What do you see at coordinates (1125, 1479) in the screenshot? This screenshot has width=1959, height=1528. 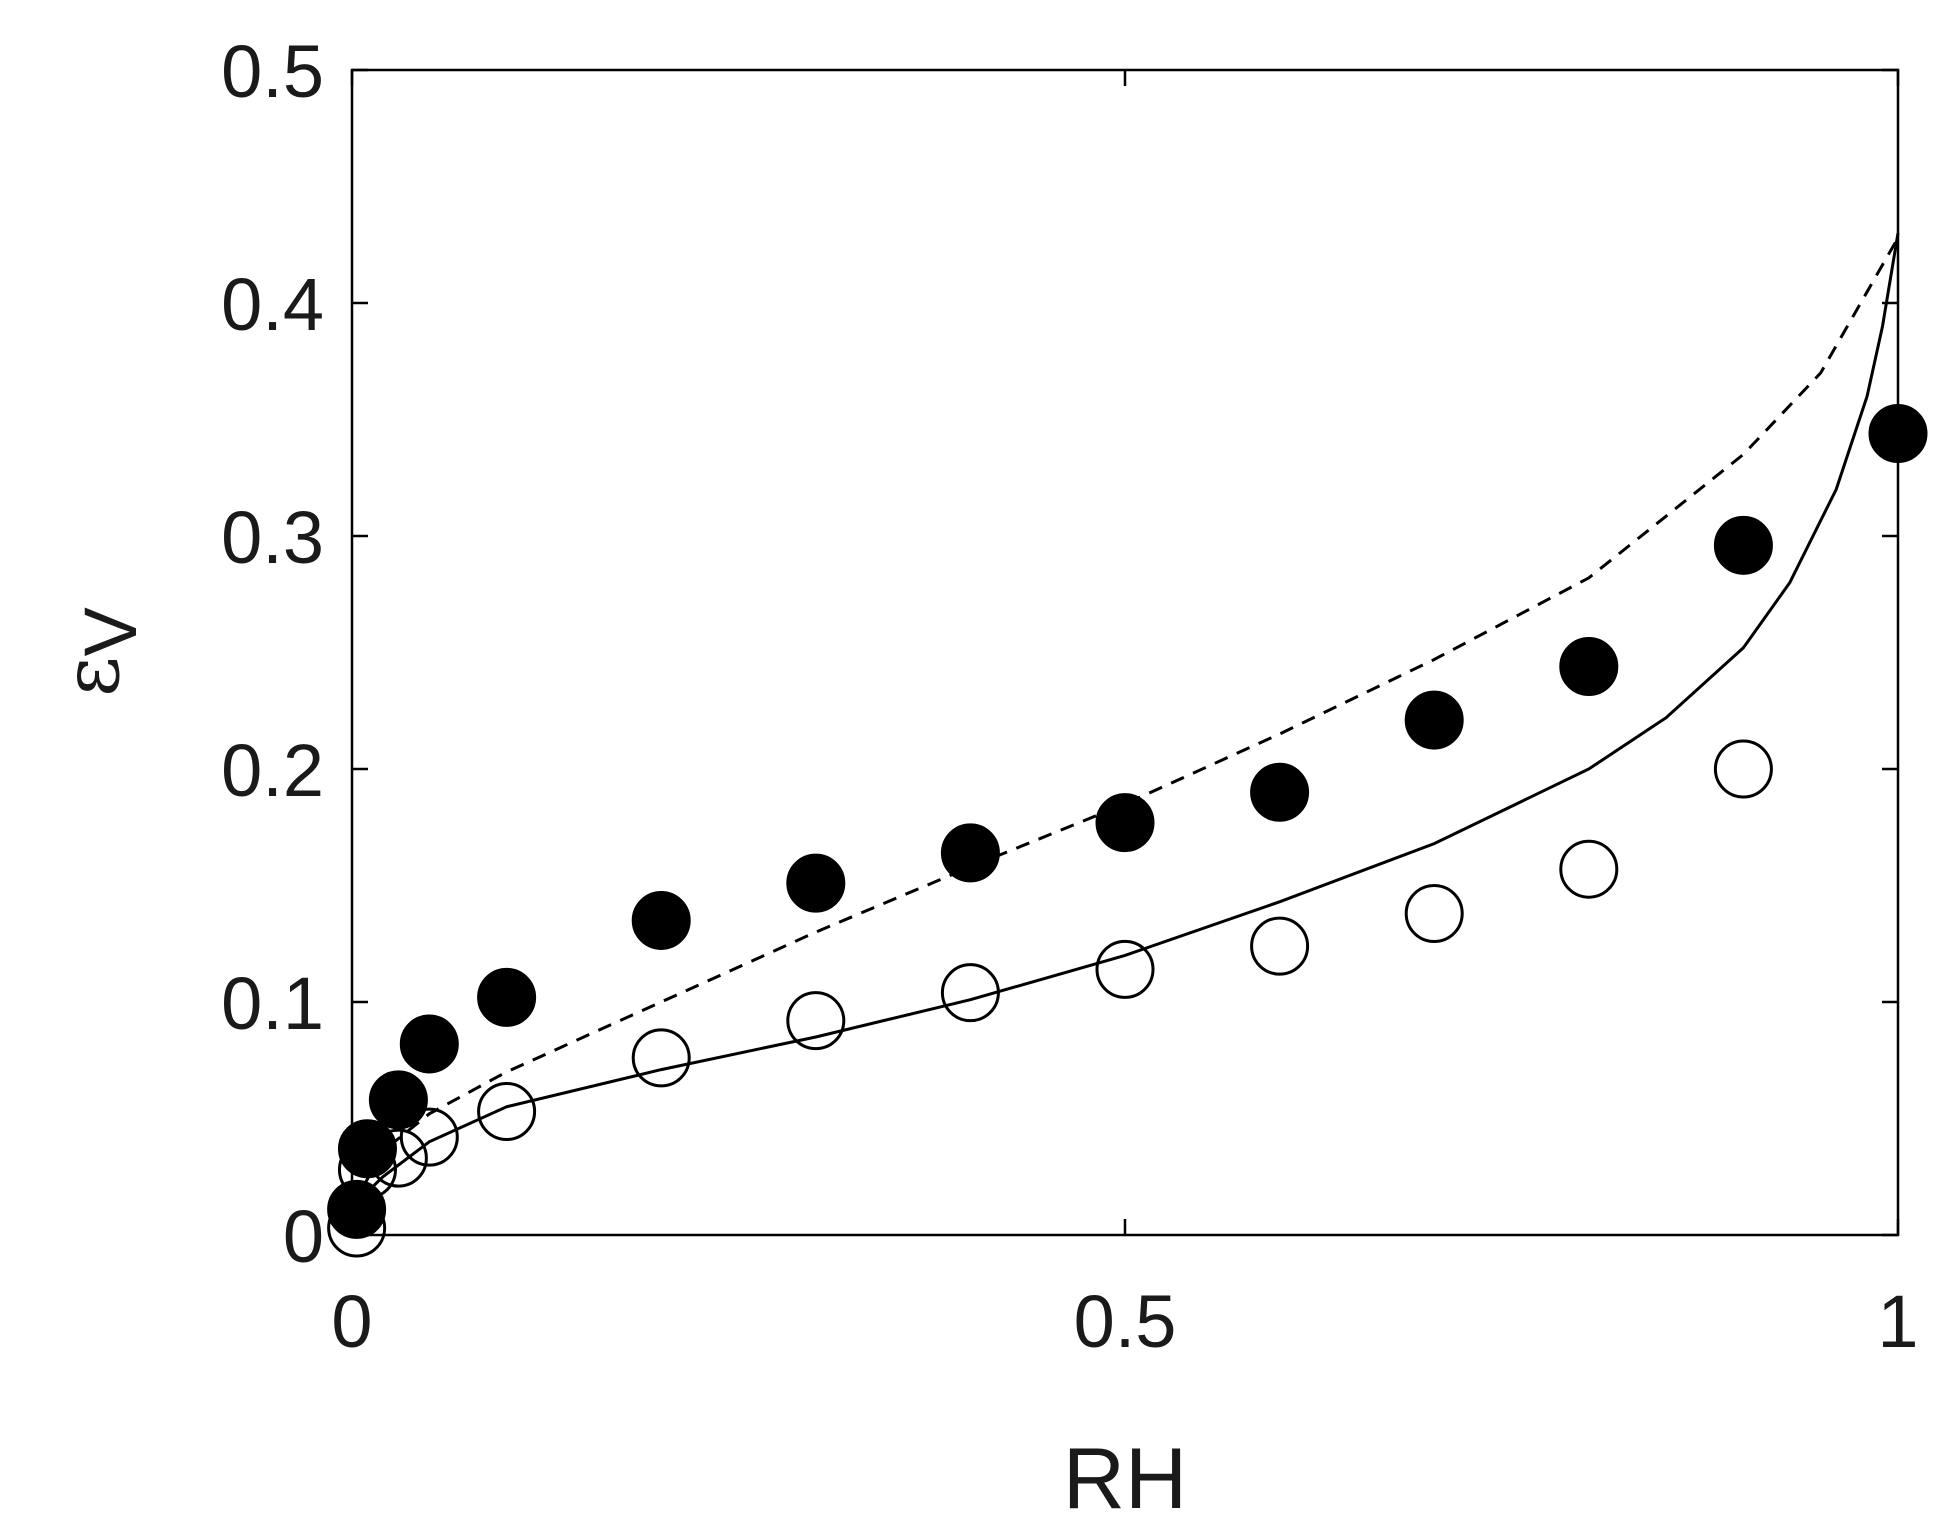 I see `x-axis-label: RH` at bounding box center [1125, 1479].